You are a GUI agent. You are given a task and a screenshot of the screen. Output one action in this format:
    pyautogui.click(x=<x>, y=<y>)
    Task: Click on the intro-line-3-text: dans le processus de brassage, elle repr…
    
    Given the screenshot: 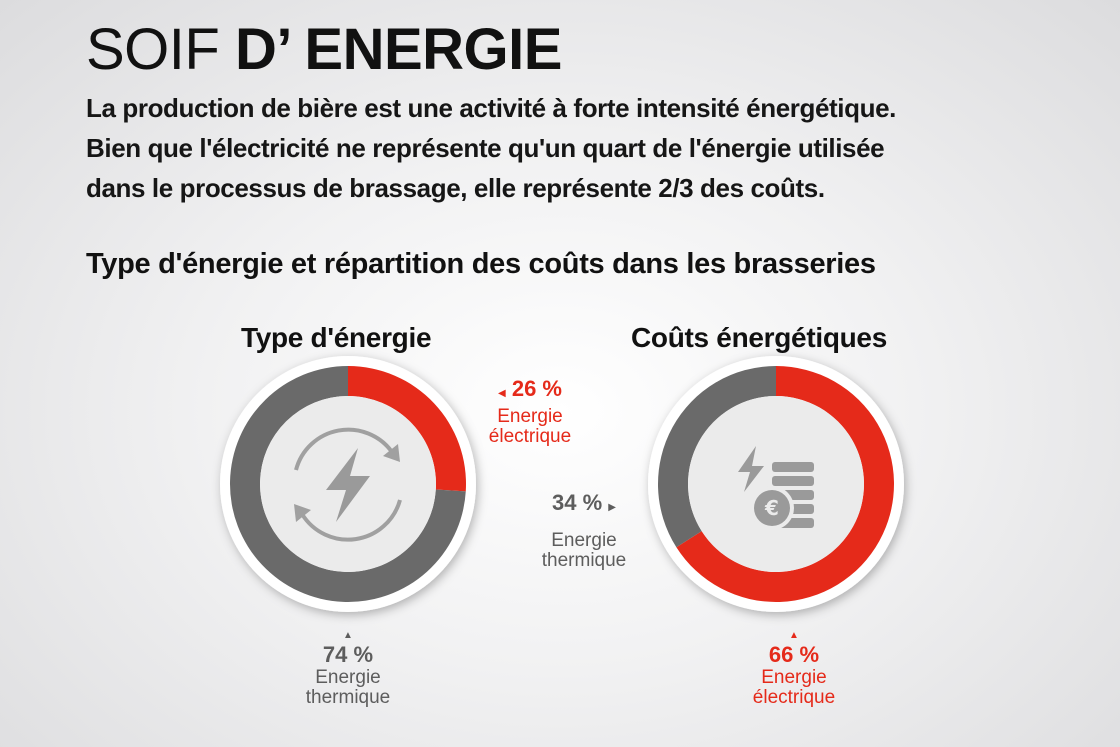 What is the action you would take?
    pyautogui.click(x=372, y=188)
    